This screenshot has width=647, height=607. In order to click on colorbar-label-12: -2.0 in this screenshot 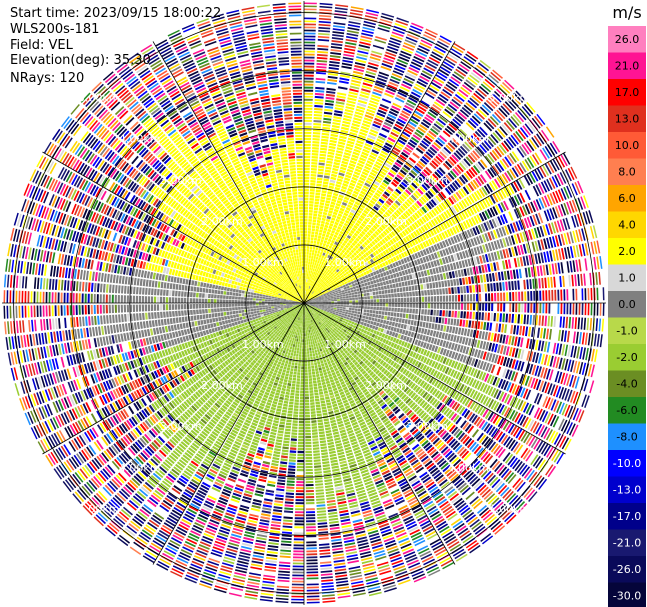, I will do `click(626, 357)`.